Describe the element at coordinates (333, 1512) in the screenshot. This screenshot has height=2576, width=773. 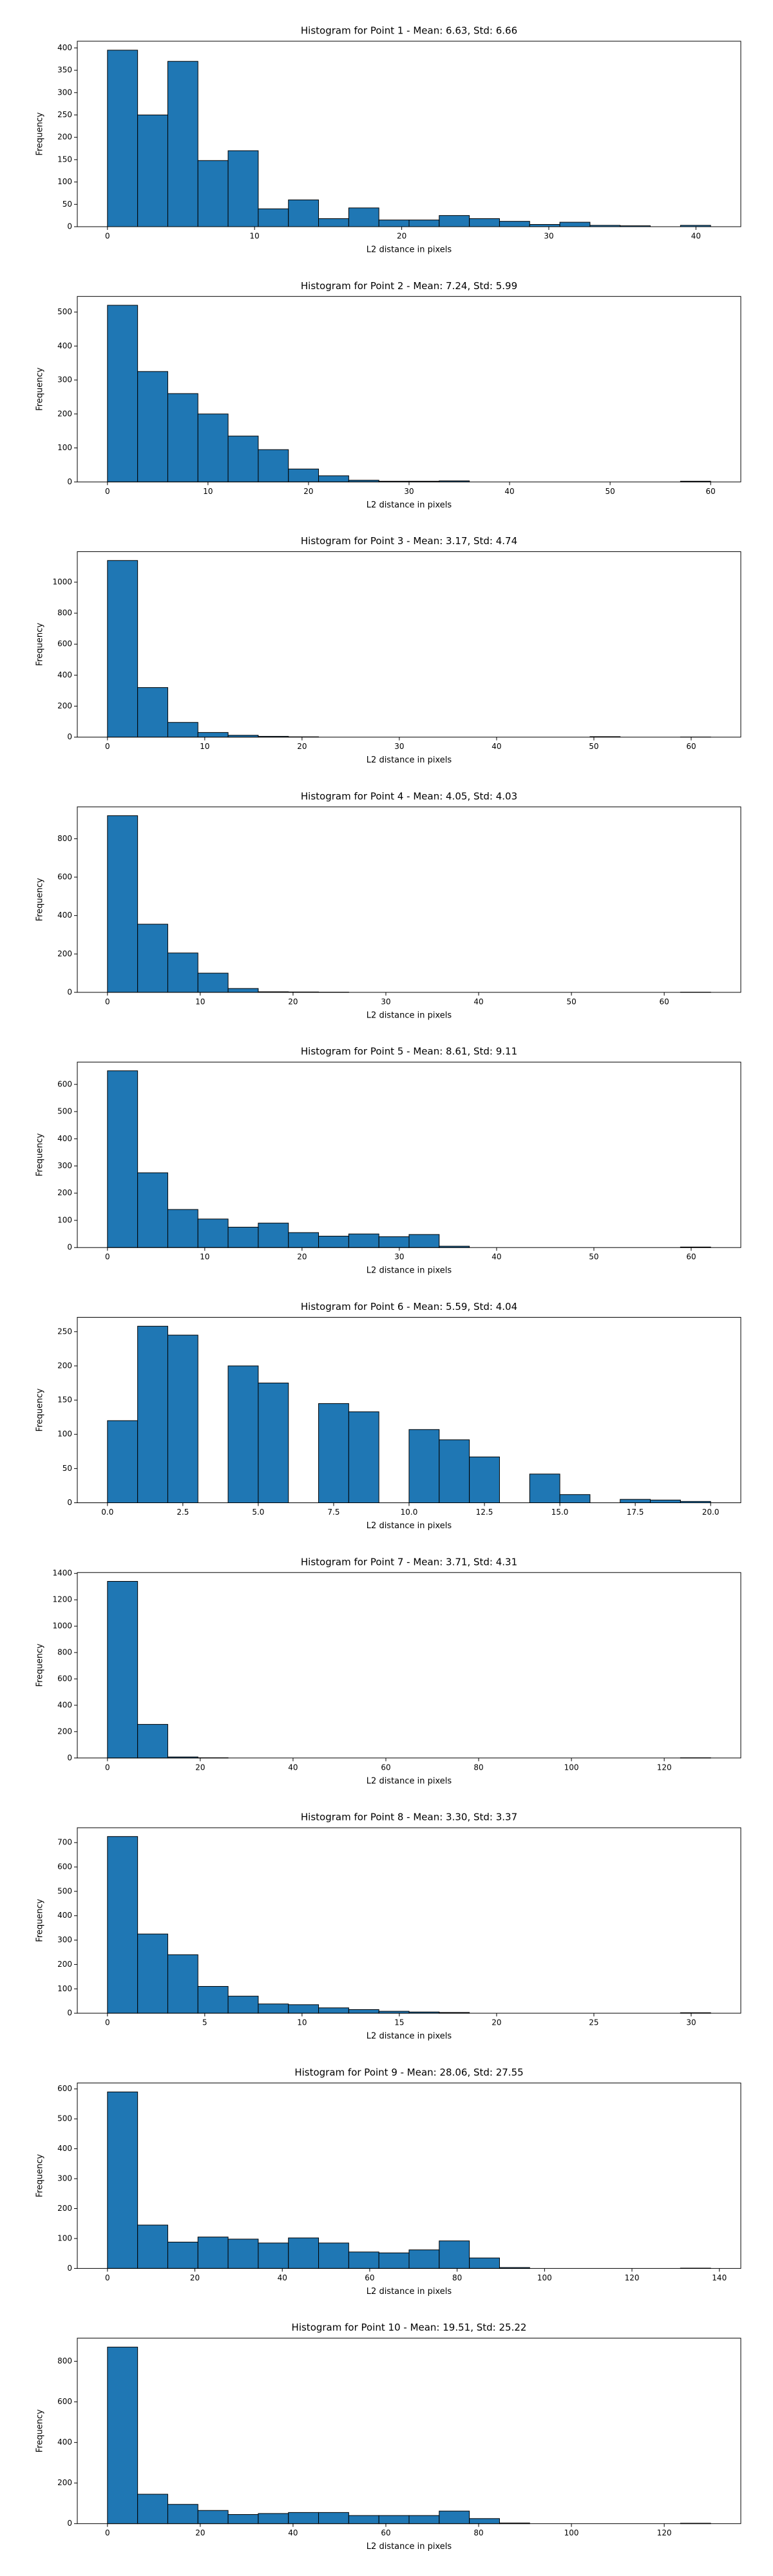
I see `x-tick-label: 7.5` at that location.